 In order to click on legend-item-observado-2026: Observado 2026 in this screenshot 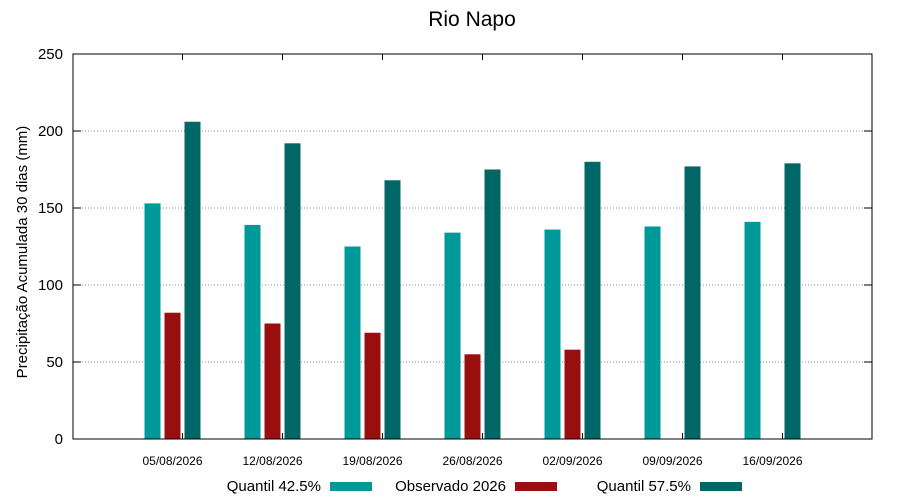, I will do `click(476, 486)`.